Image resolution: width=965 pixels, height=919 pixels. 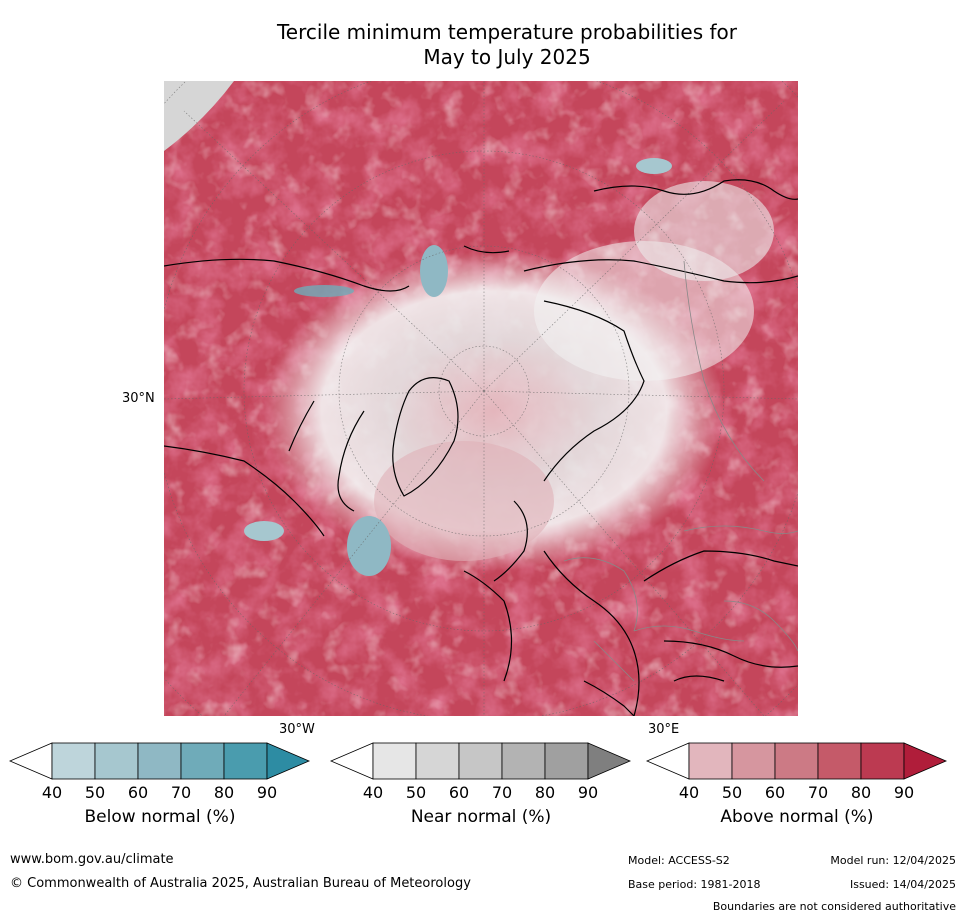 I want to click on colorbar-near-normal, so click(x=480, y=761).